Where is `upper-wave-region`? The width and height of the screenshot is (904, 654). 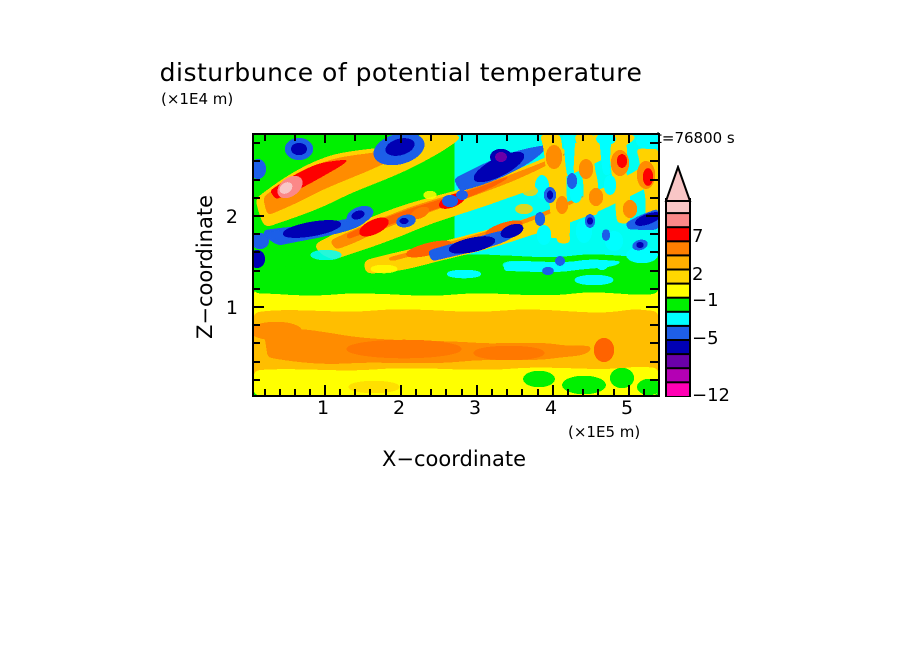
upper-wave-region is located at coordinates (456, 205).